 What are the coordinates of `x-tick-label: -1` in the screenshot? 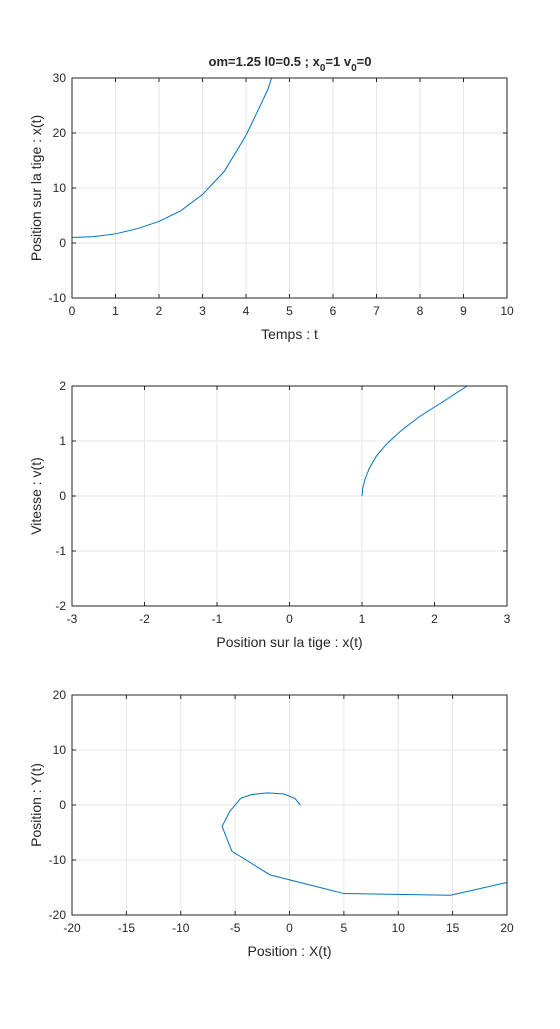 It's located at (217, 619).